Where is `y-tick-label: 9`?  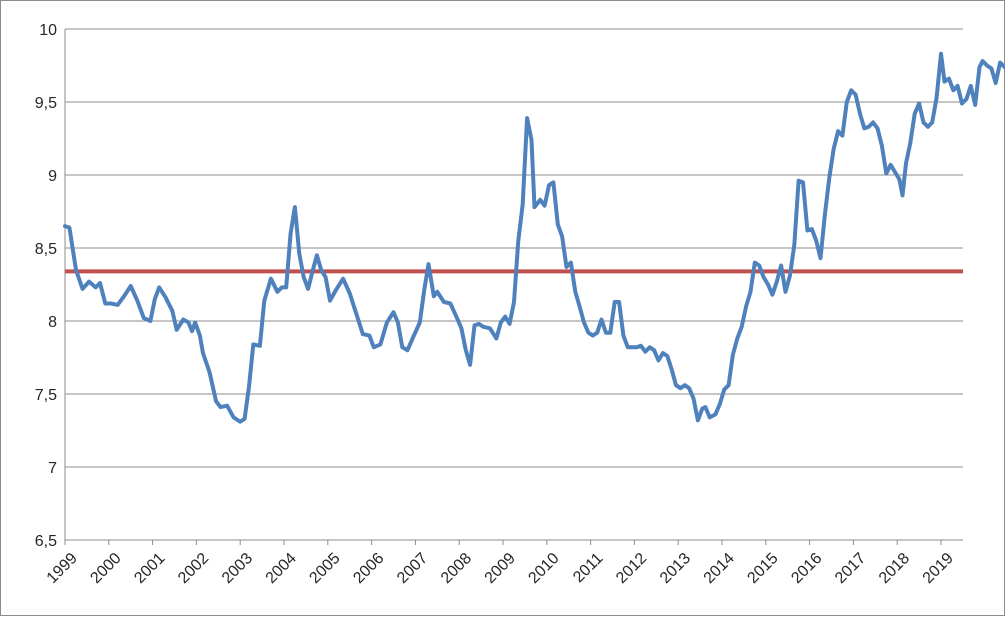 y-tick-label: 9 is located at coordinates (52, 176).